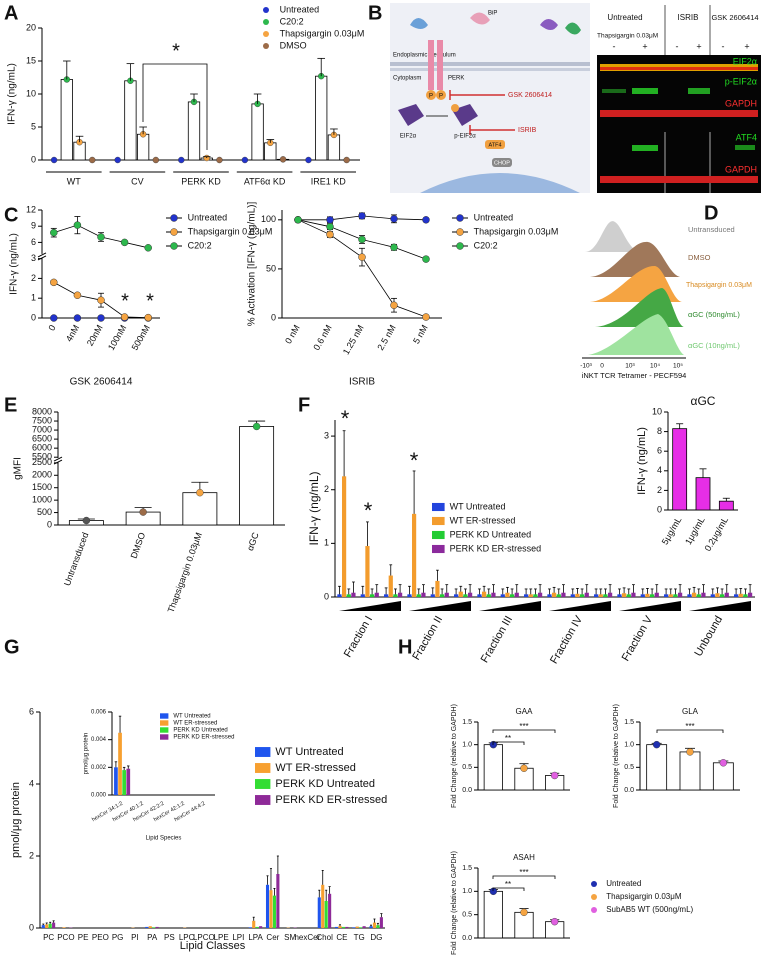 This screenshot has height=956, width=761. What do you see at coordinates (12, 647) in the screenshot?
I see `panel-label: G` at bounding box center [12, 647].